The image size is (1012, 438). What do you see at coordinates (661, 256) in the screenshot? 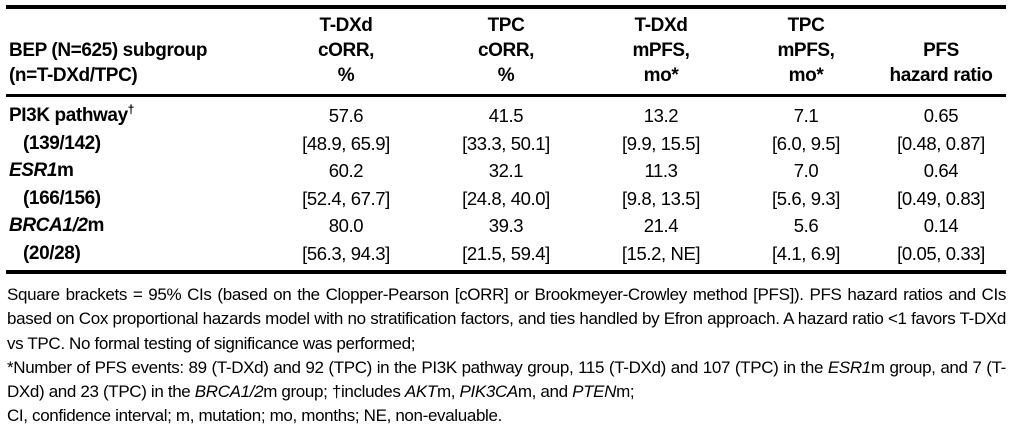
I see `cell-ci: [15.2, NE]` at bounding box center [661, 256].